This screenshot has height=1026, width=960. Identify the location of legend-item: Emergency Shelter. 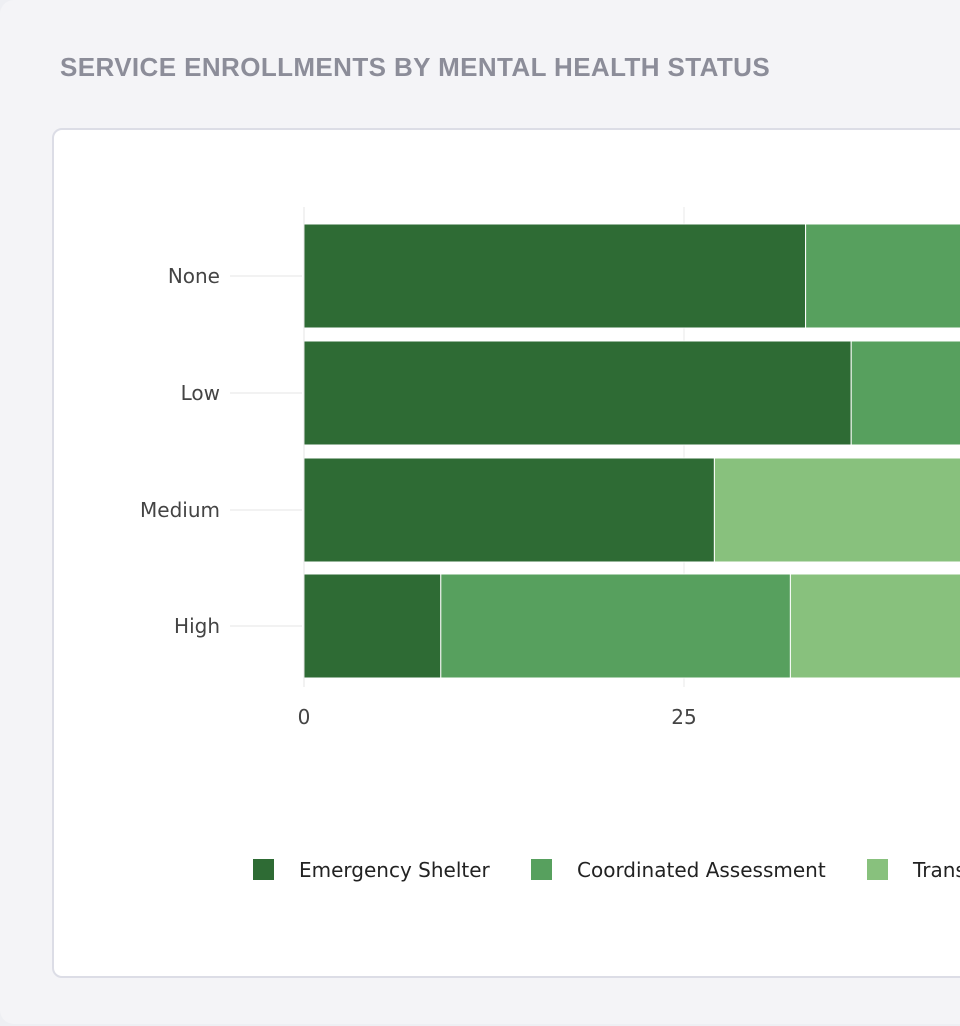
(372, 870).